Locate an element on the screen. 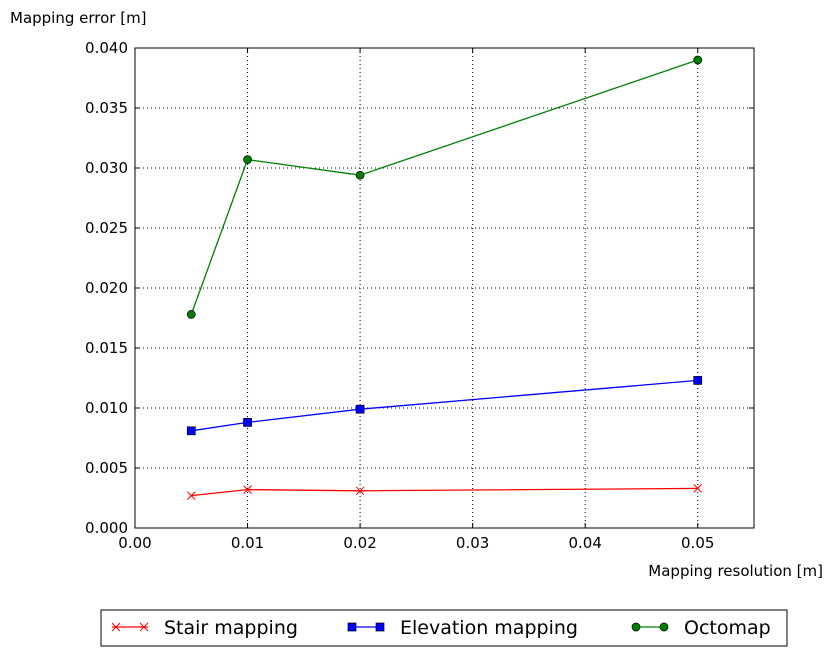 This screenshot has height=655, width=833. y-tick-label: 0.035 is located at coordinates (106, 108).